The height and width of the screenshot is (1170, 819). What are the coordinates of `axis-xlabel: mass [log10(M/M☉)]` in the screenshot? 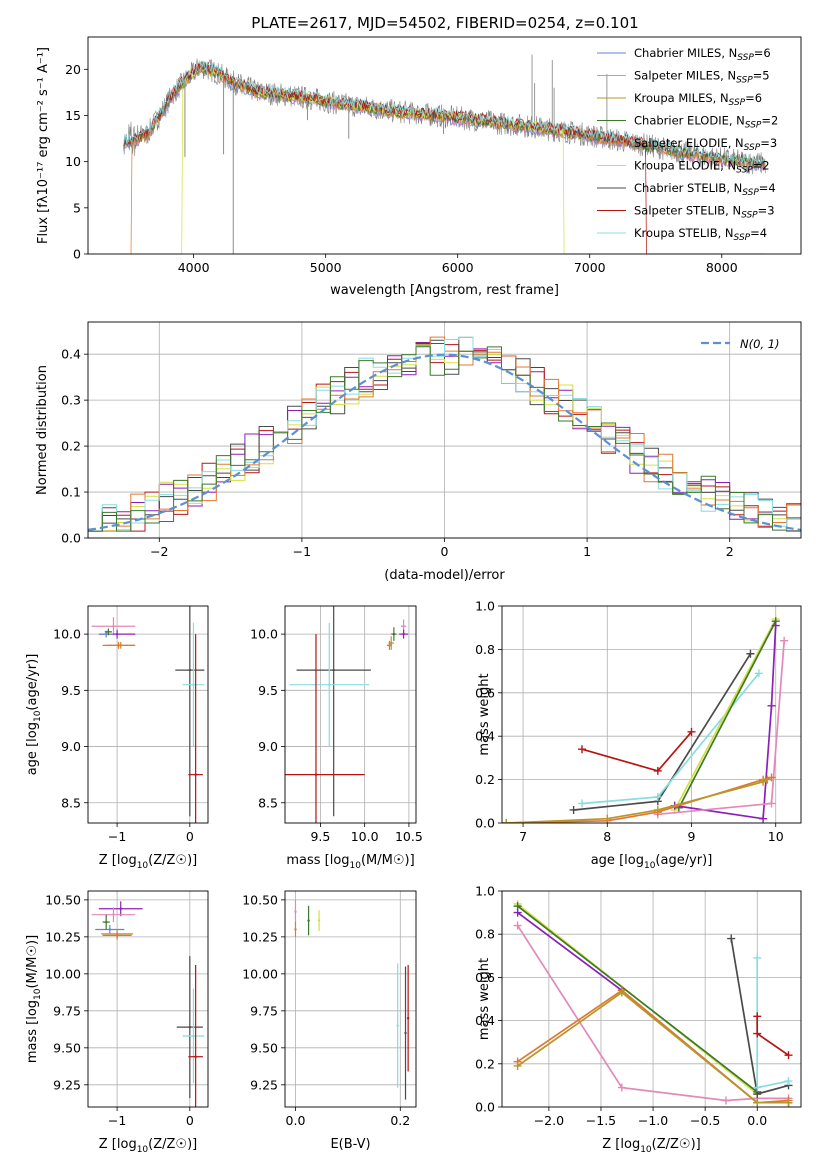 It's located at (350, 862).